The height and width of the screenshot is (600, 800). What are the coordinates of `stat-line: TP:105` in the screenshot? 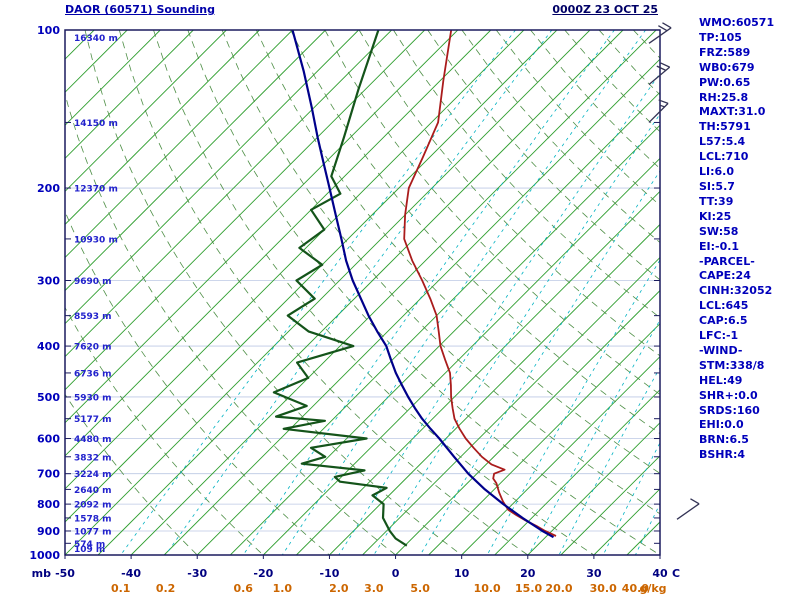 It's located at (720, 37).